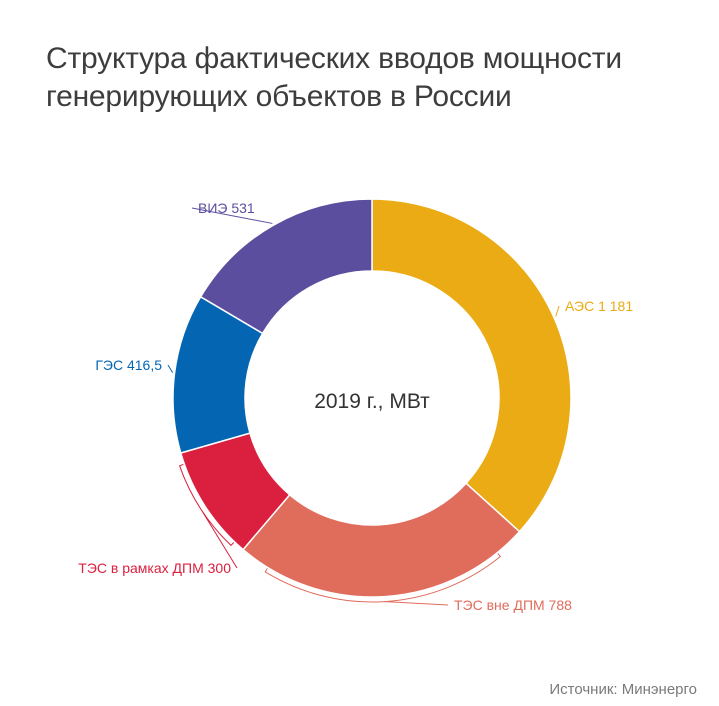 The image size is (719, 706). Describe the element at coordinates (513, 605) in the screenshot. I see `slice-label-1: ТЭС вне ДПМ 788` at that location.